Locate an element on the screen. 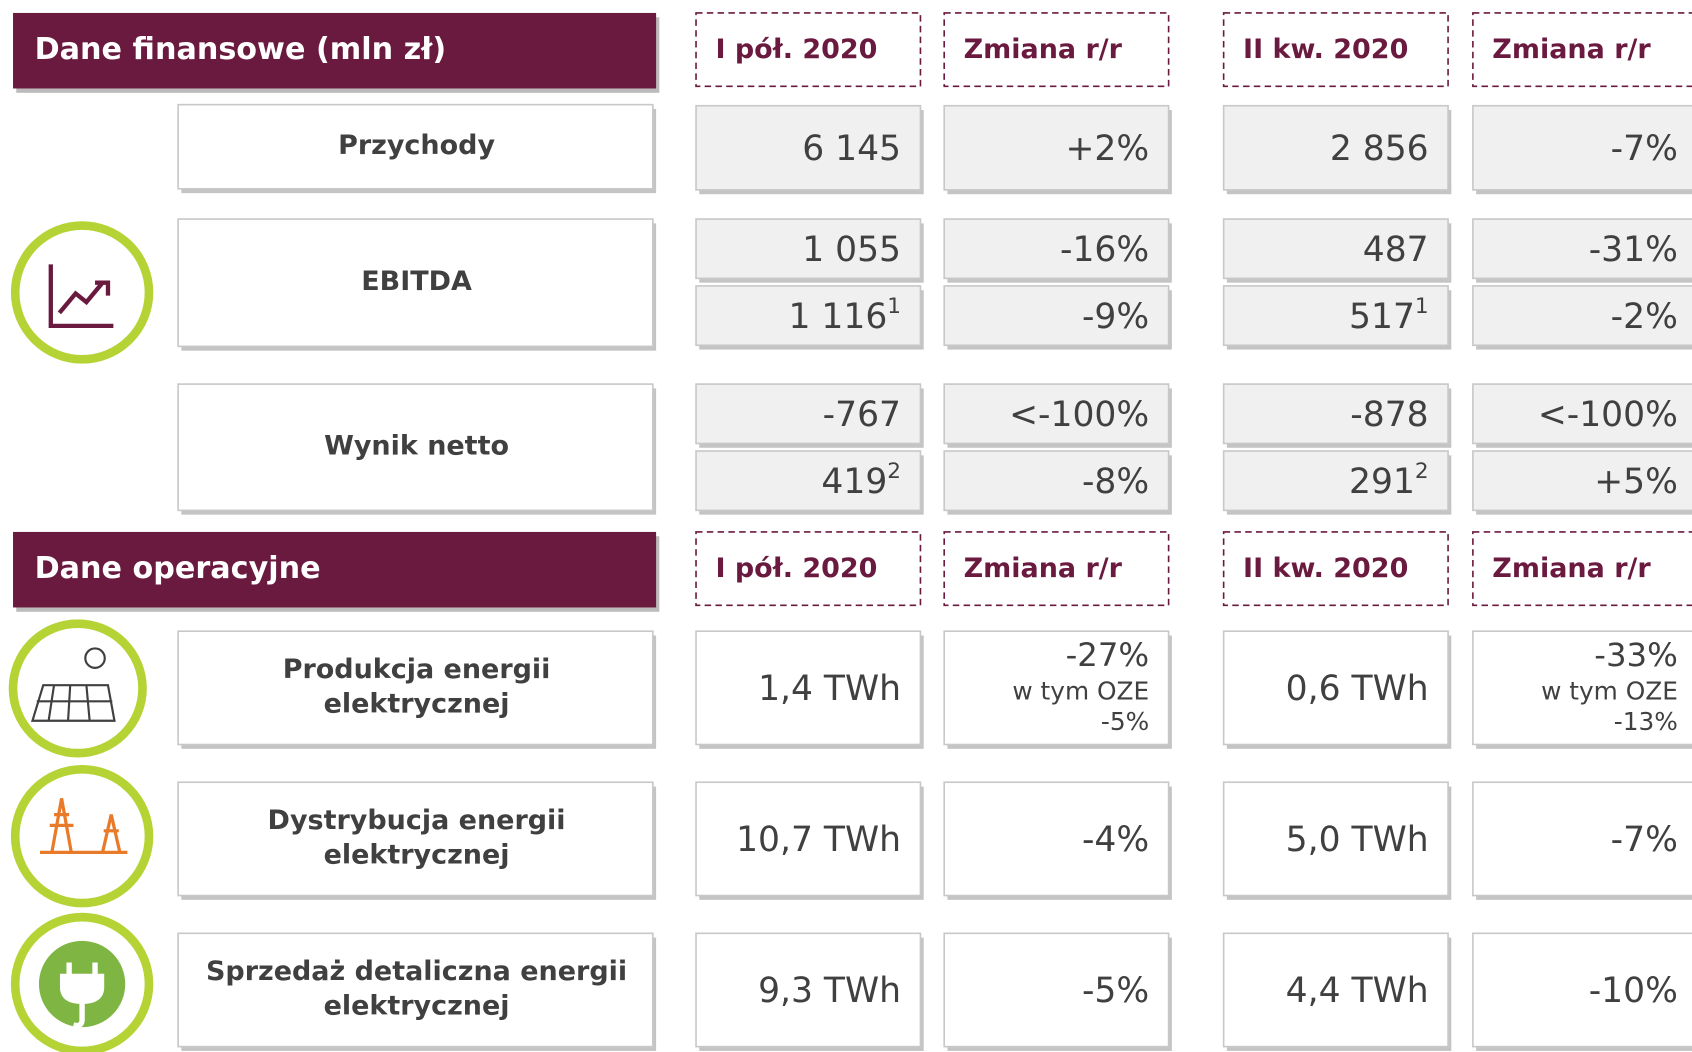 The height and width of the screenshot is (1052, 1692). value: +5% is located at coordinates (1636, 481).